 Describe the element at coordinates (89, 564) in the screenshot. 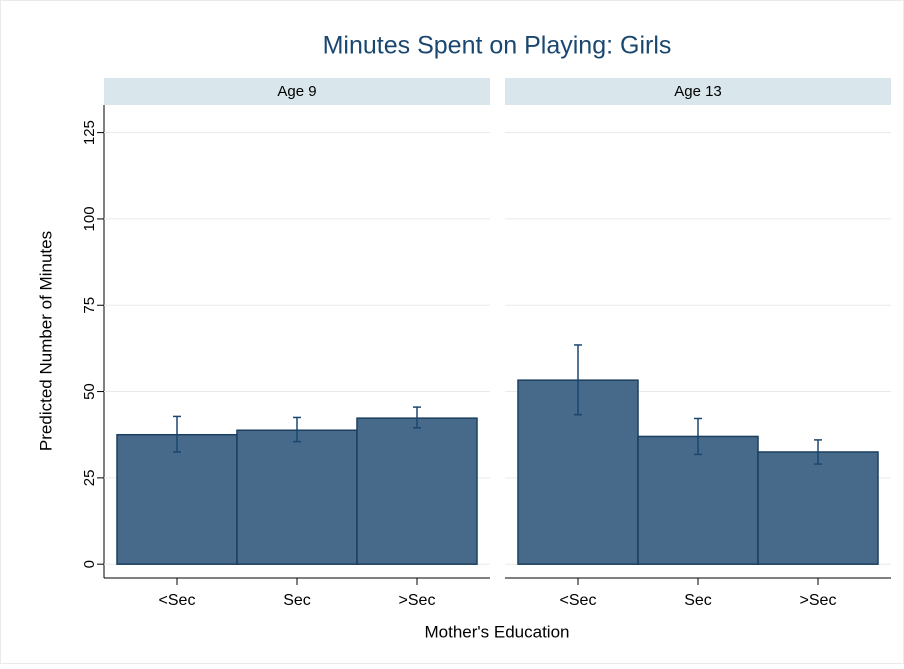

I see `y-tick-label: 0` at that location.